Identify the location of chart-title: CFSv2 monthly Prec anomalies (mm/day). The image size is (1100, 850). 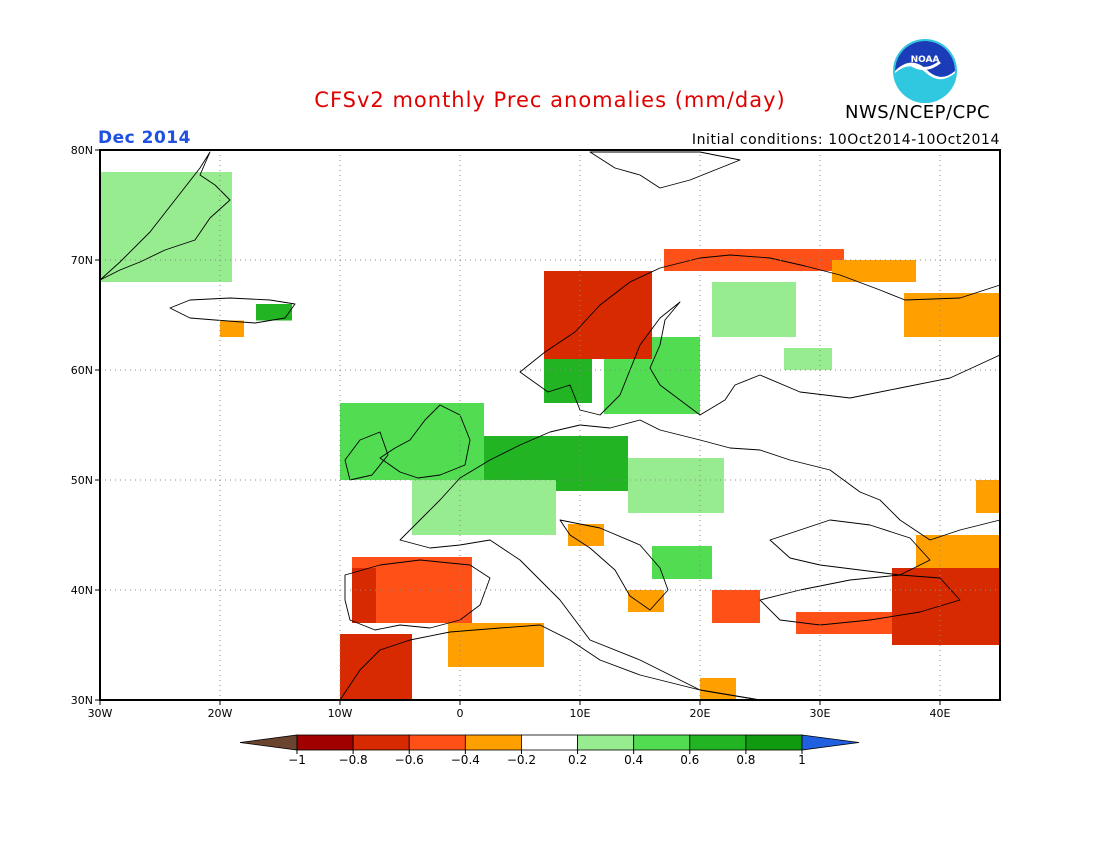
(550, 100).